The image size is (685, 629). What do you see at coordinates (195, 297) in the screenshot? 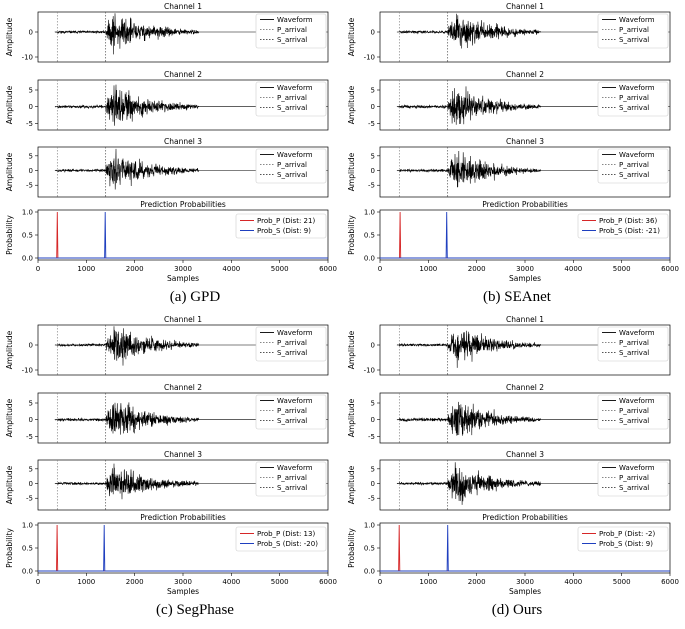
I see `caption-a: (a) GPD` at bounding box center [195, 297].